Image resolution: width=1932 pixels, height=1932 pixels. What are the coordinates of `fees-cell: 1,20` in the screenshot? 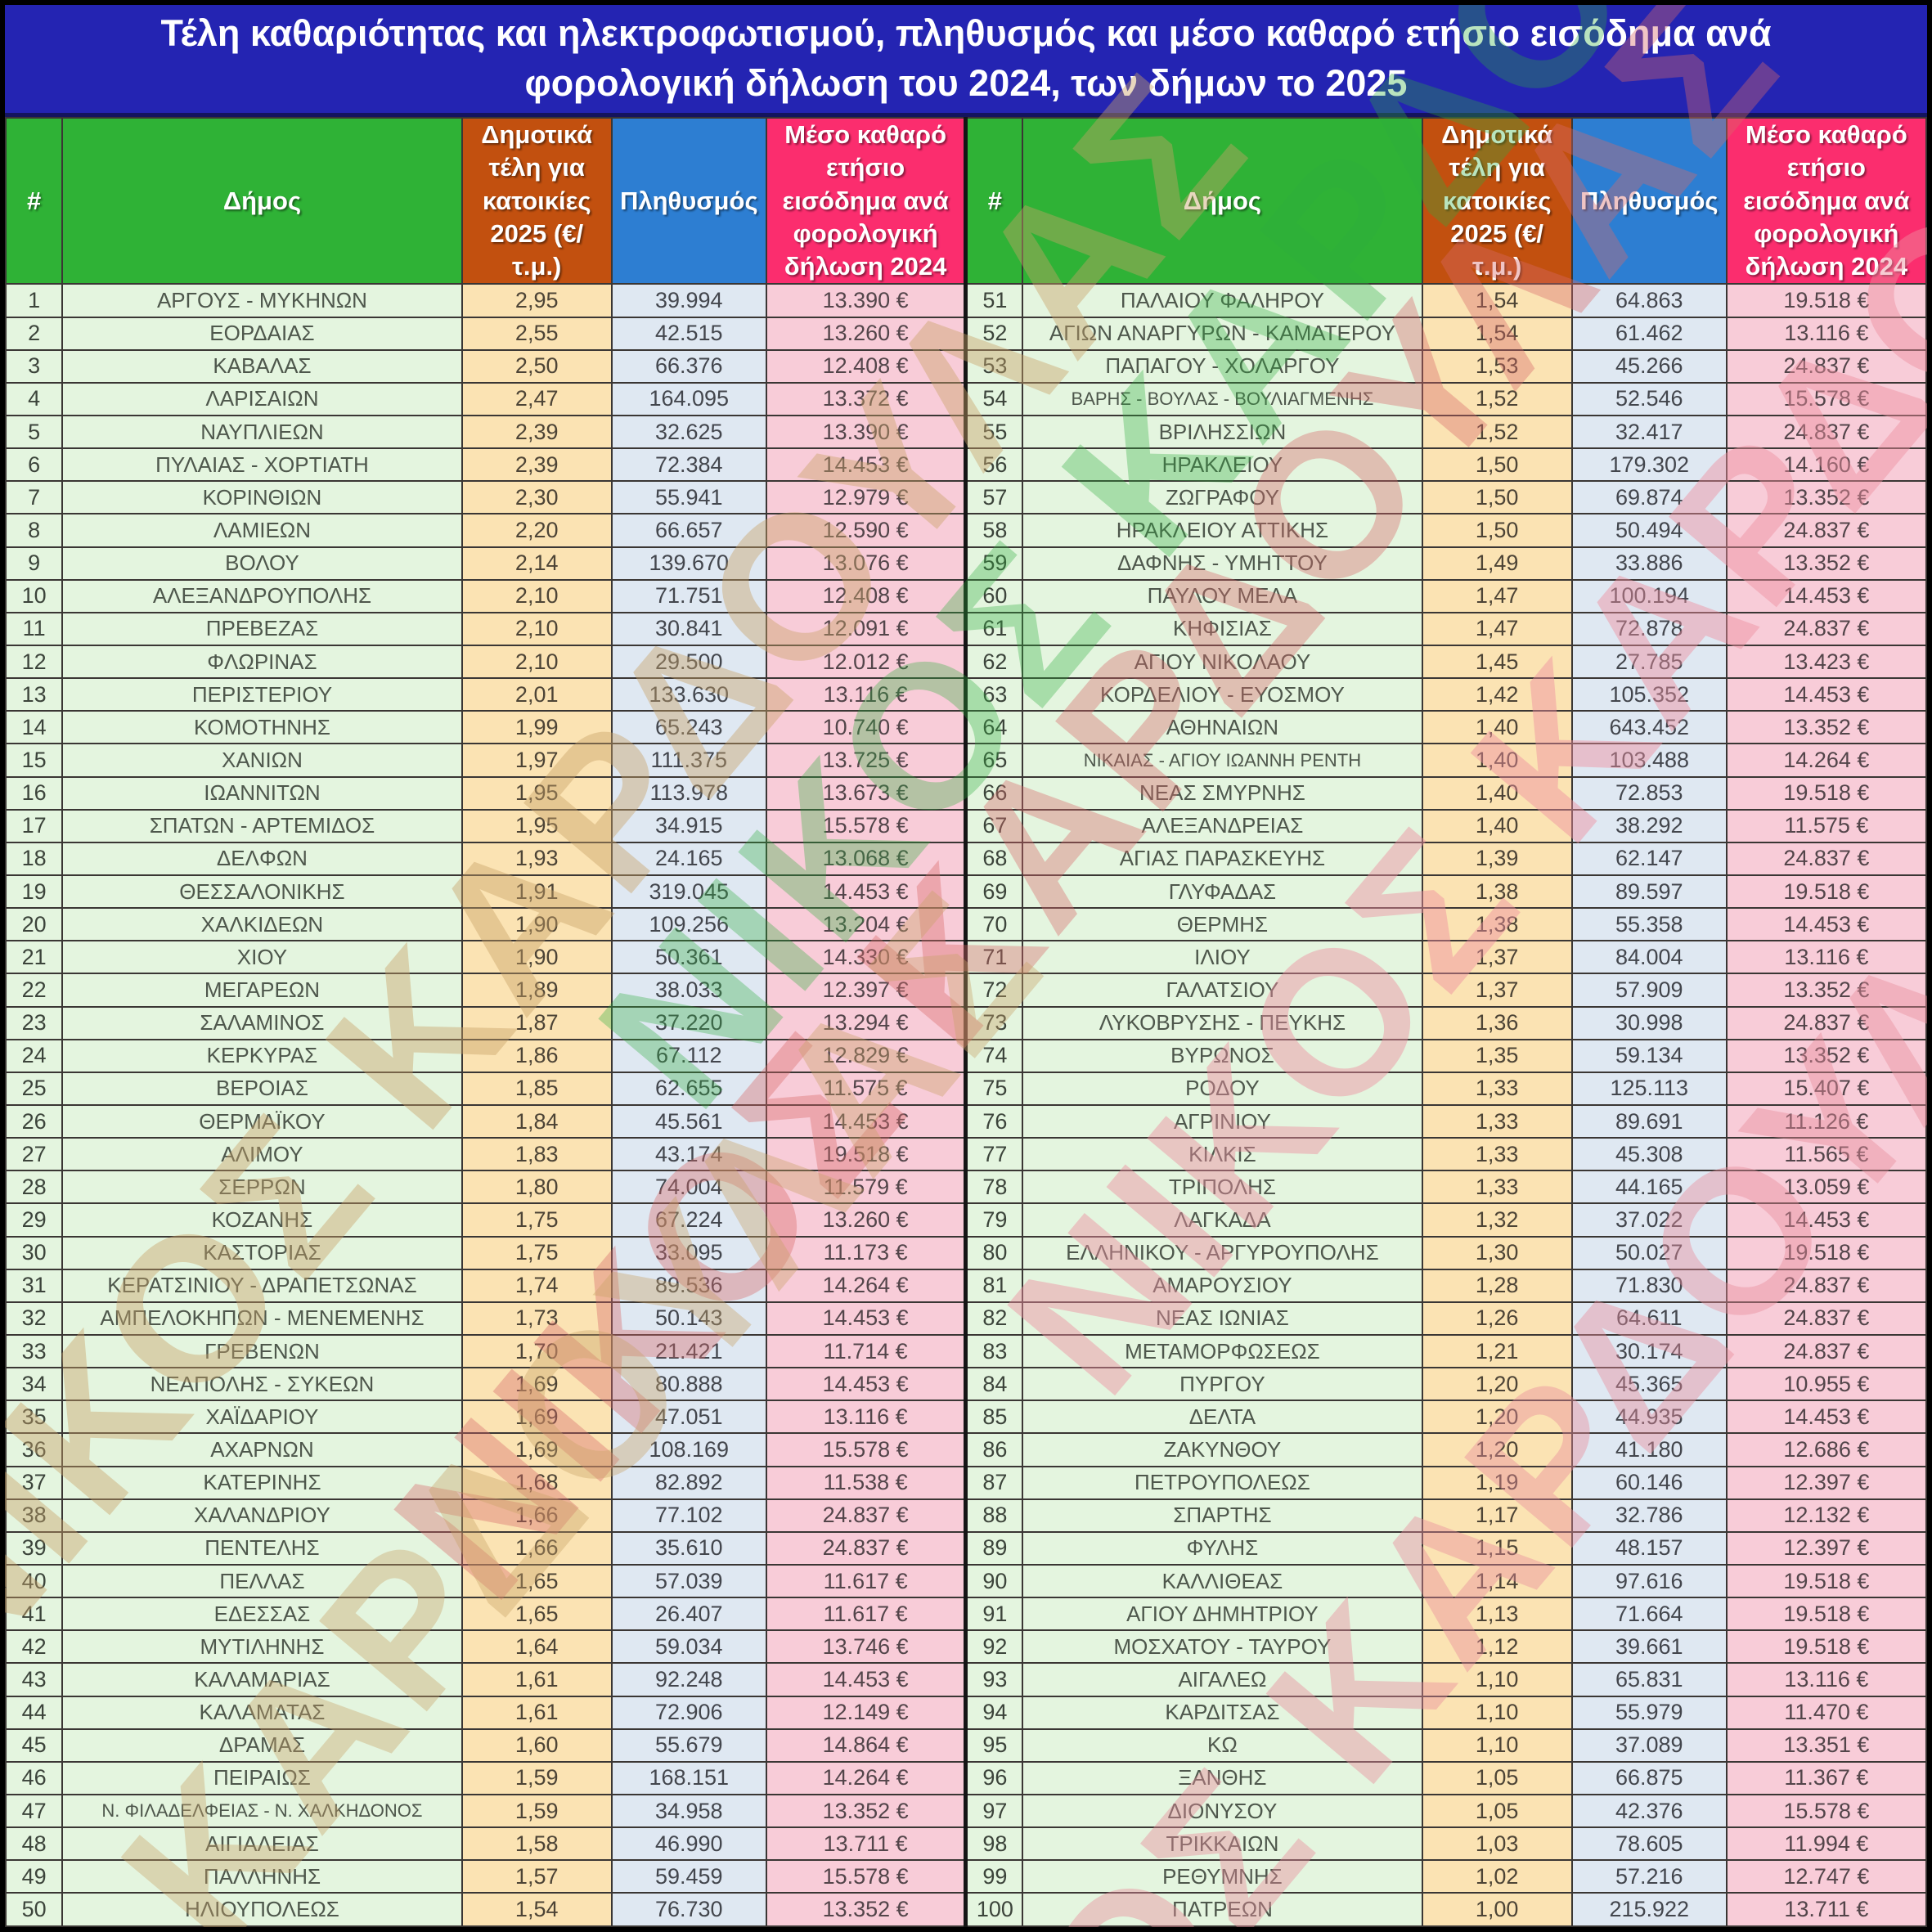 It's located at (1497, 1418).